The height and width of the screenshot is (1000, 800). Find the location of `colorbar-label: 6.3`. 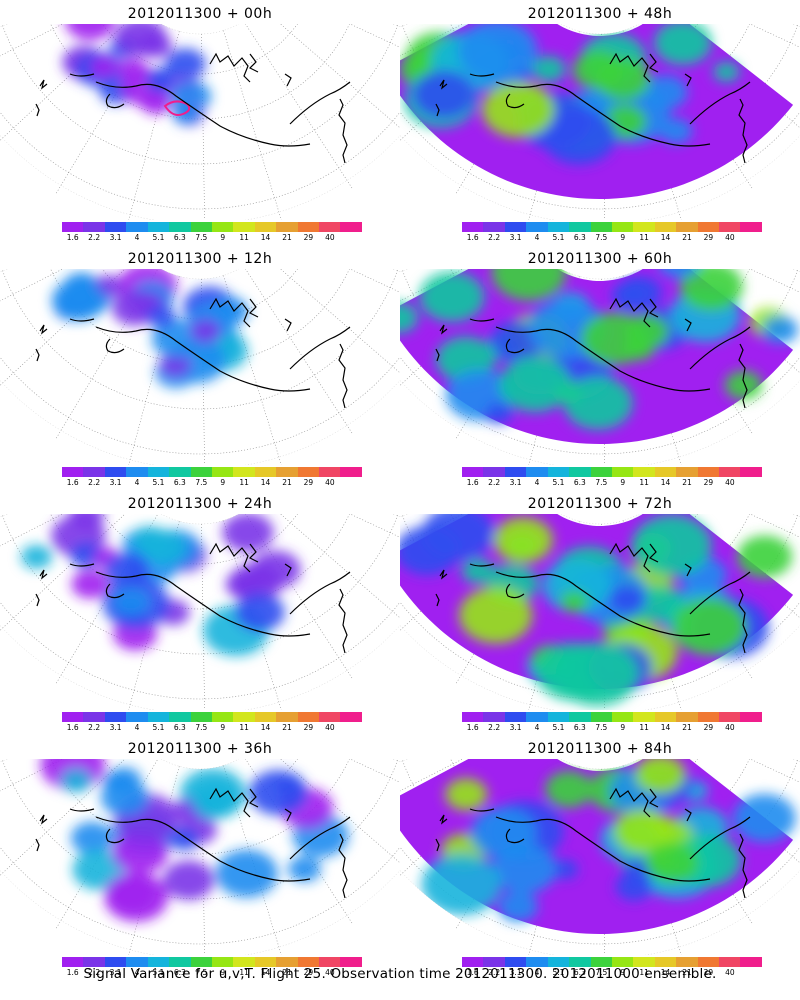

colorbar-label: 6.3 is located at coordinates (579, 727).